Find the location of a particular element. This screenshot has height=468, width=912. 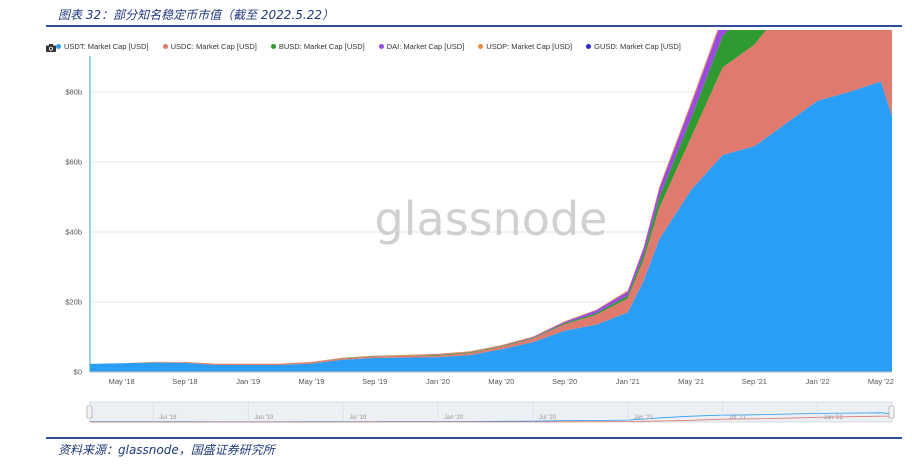

navigator-label-7: Jan '22 is located at coordinates (834, 418).